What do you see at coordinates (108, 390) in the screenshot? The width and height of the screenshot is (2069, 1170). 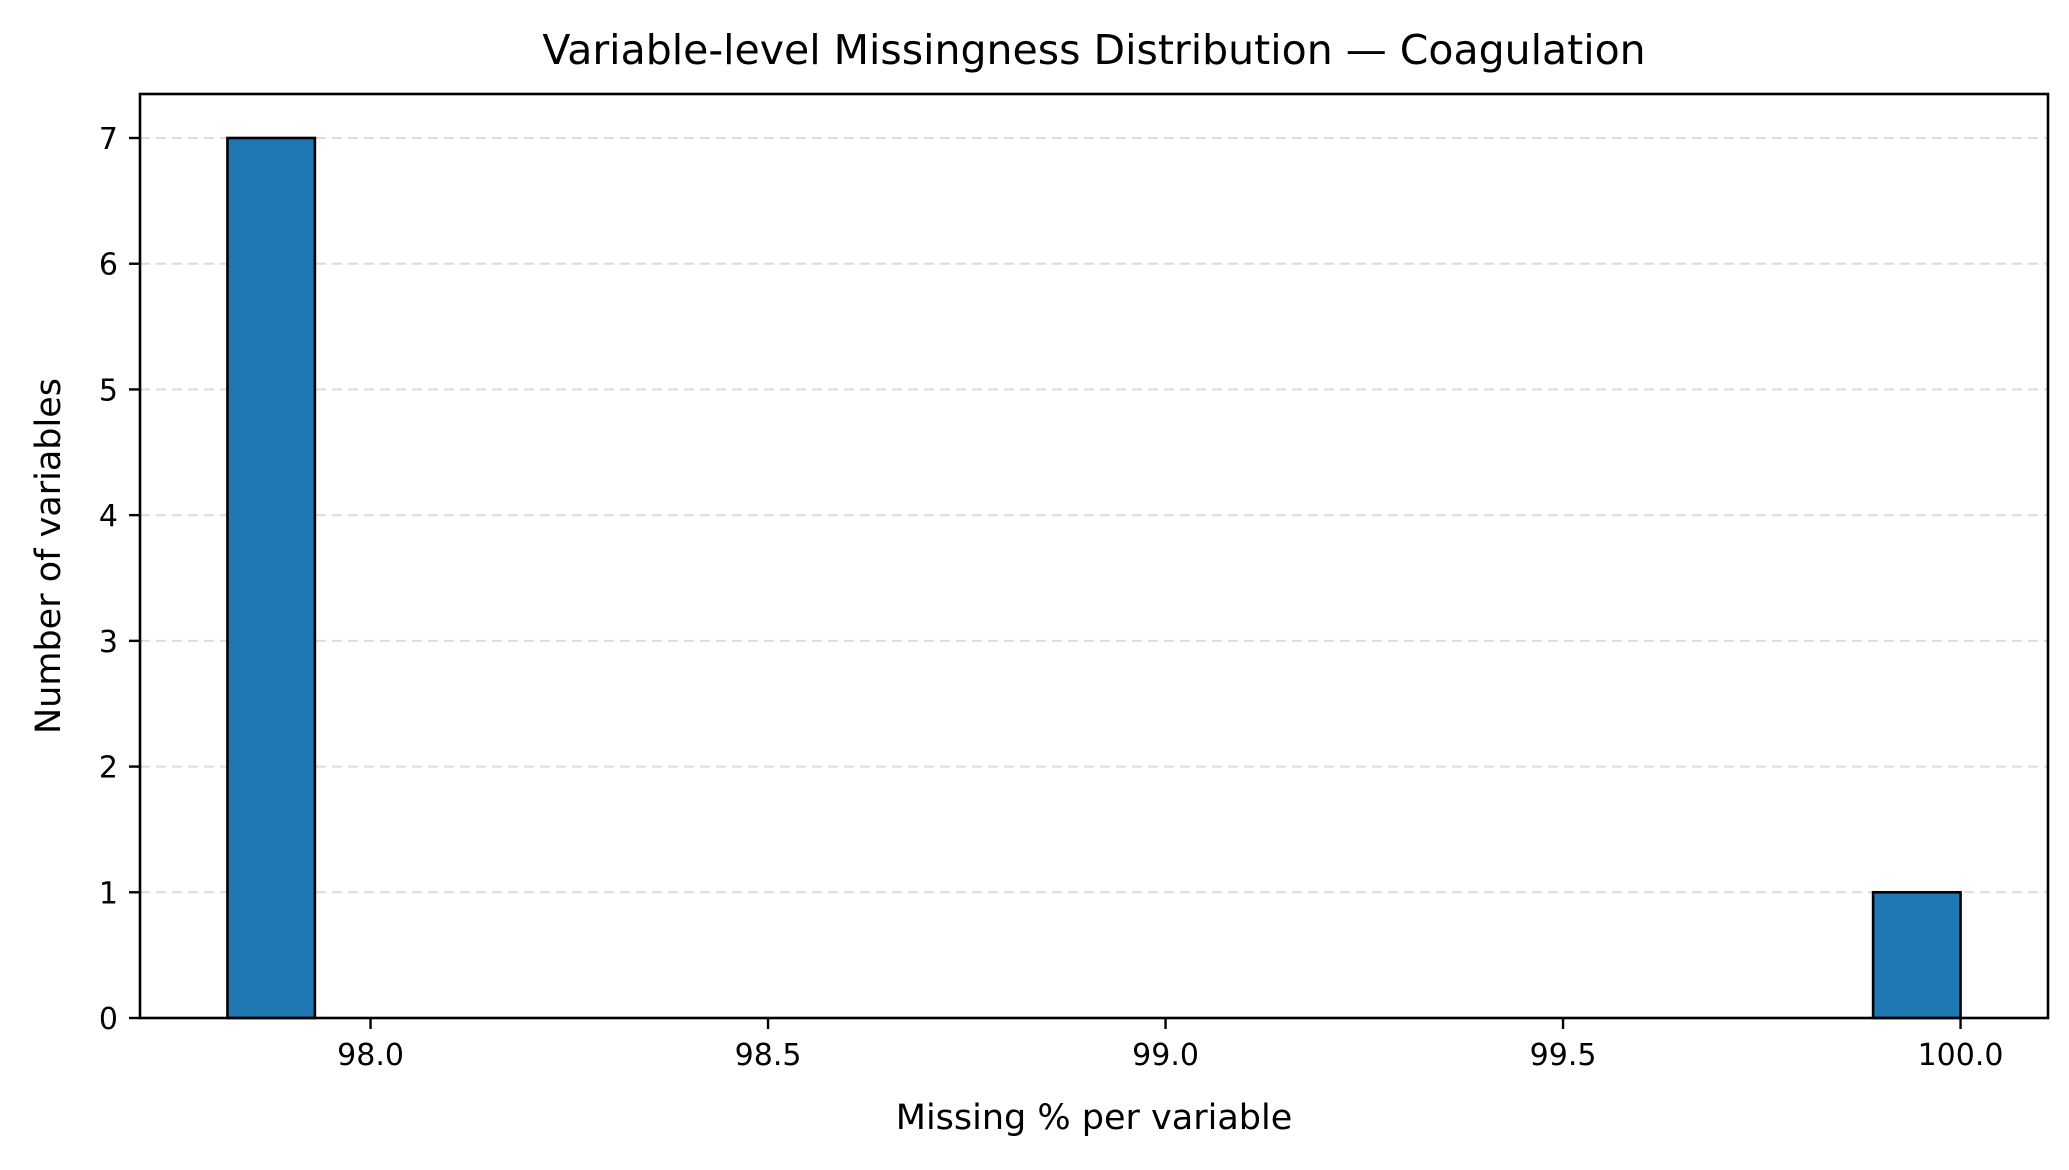 I see `y-tick-label-5: 5` at bounding box center [108, 390].